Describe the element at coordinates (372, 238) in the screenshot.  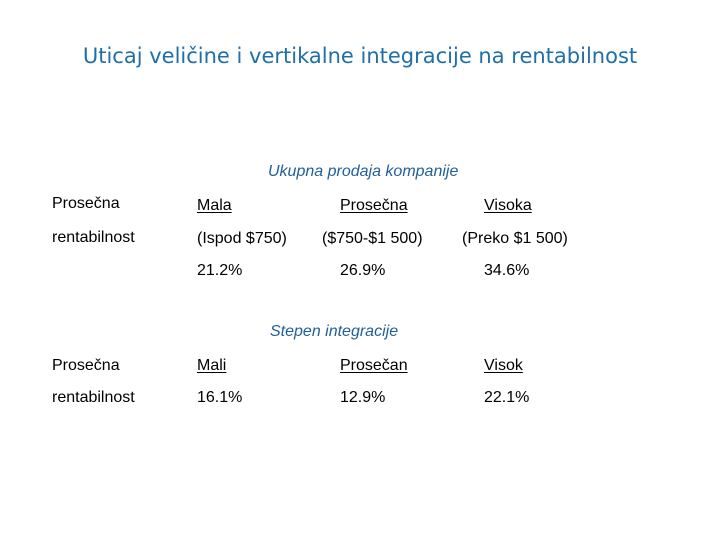
I see `range-average: ($750-$1 500)` at that location.